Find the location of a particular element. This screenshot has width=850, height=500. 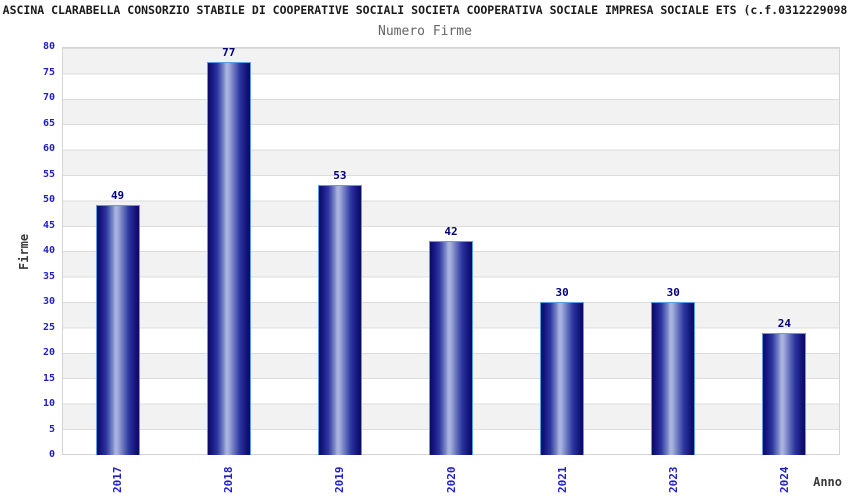

y-tick-75: 75 is located at coordinates (48, 72).